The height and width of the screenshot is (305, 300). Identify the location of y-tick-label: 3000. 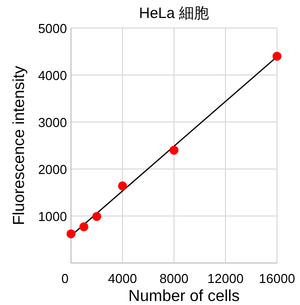
(52, 122).